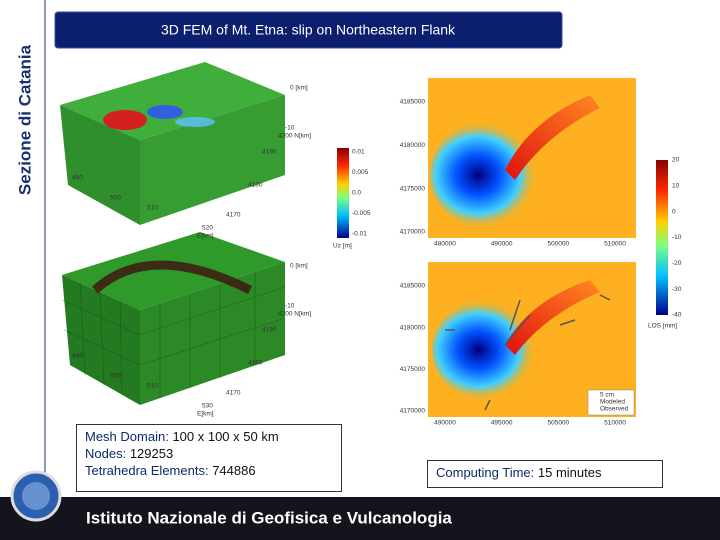 Image resolution: width=720 pixels, height=540 pixels. What do you see at coordinates (662, 326) in the screenshot?
I see `colorbar-label: LOS [mm]` at bounding box center [662, 326].